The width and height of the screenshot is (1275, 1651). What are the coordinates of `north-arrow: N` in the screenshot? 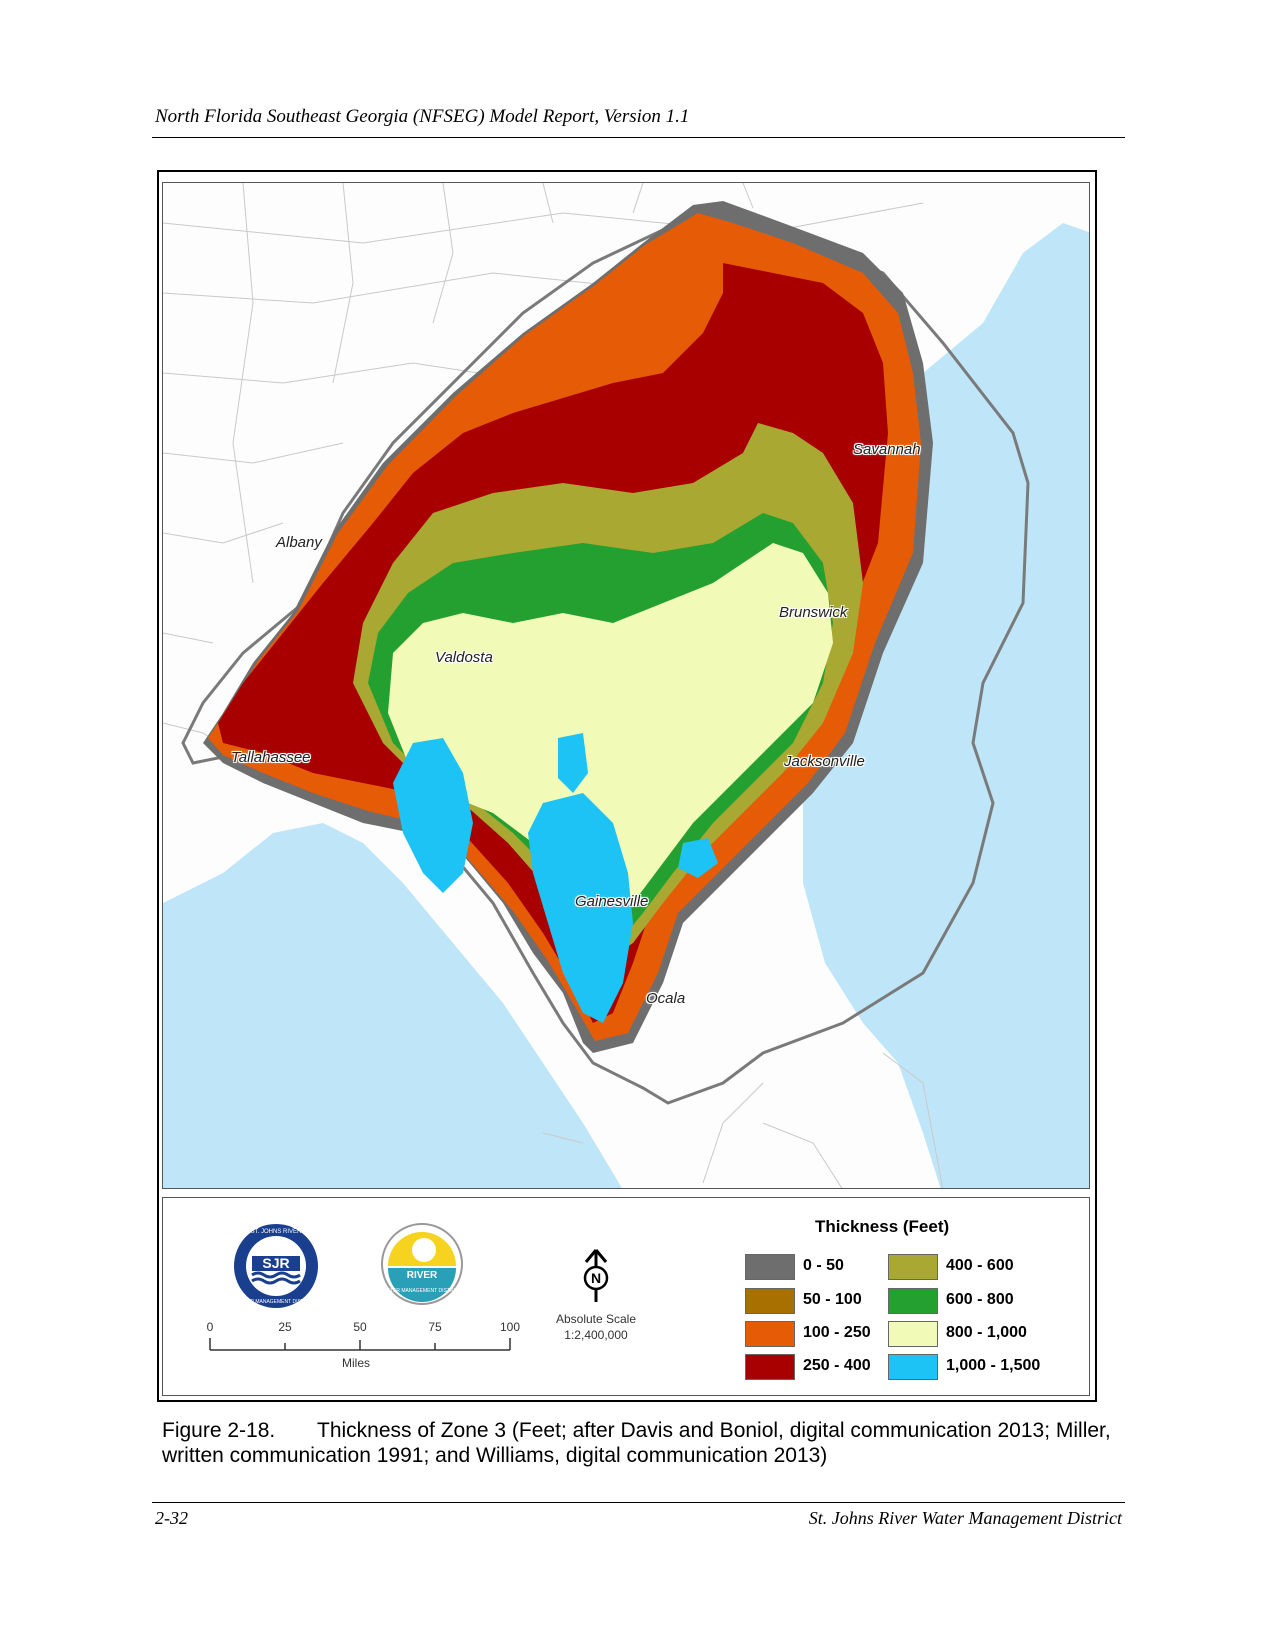 It's located at (596, 1276).